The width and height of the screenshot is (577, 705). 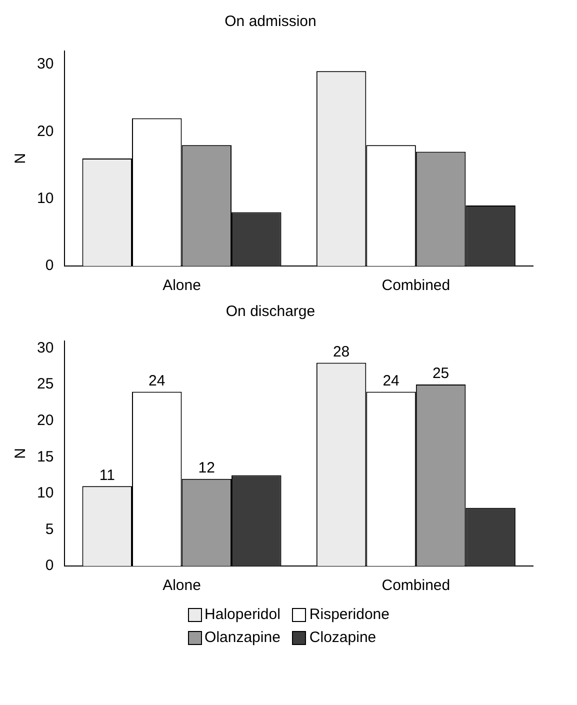 What do you see at coordinates (45, 384) in the screenshot?
I see `y-tick-label: 25` at bounding box center [45, 384].